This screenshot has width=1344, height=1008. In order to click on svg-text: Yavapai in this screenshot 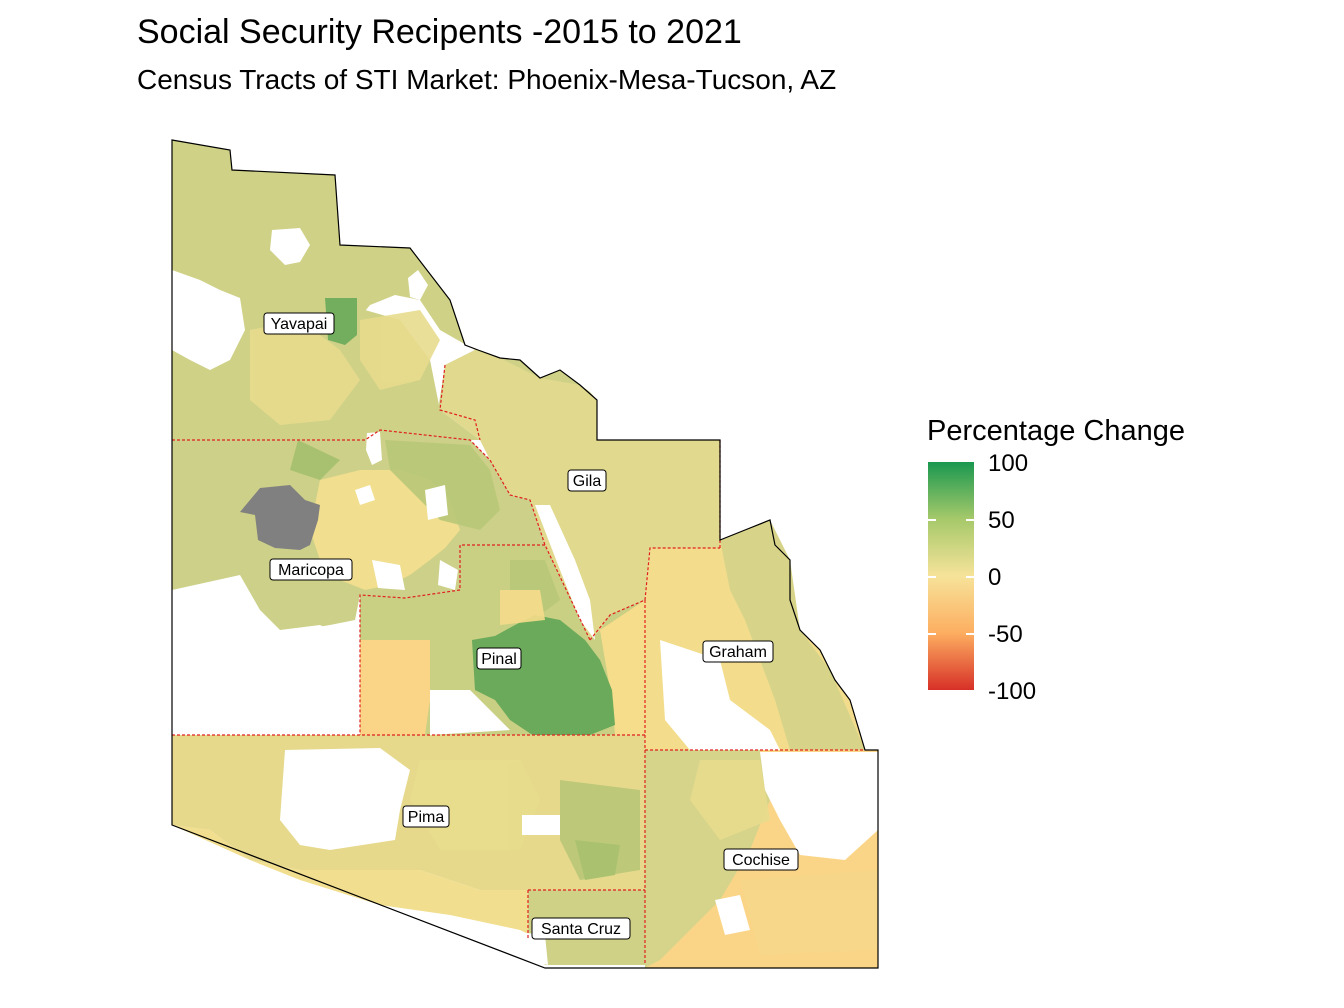, I will do `click(299, 324)`.